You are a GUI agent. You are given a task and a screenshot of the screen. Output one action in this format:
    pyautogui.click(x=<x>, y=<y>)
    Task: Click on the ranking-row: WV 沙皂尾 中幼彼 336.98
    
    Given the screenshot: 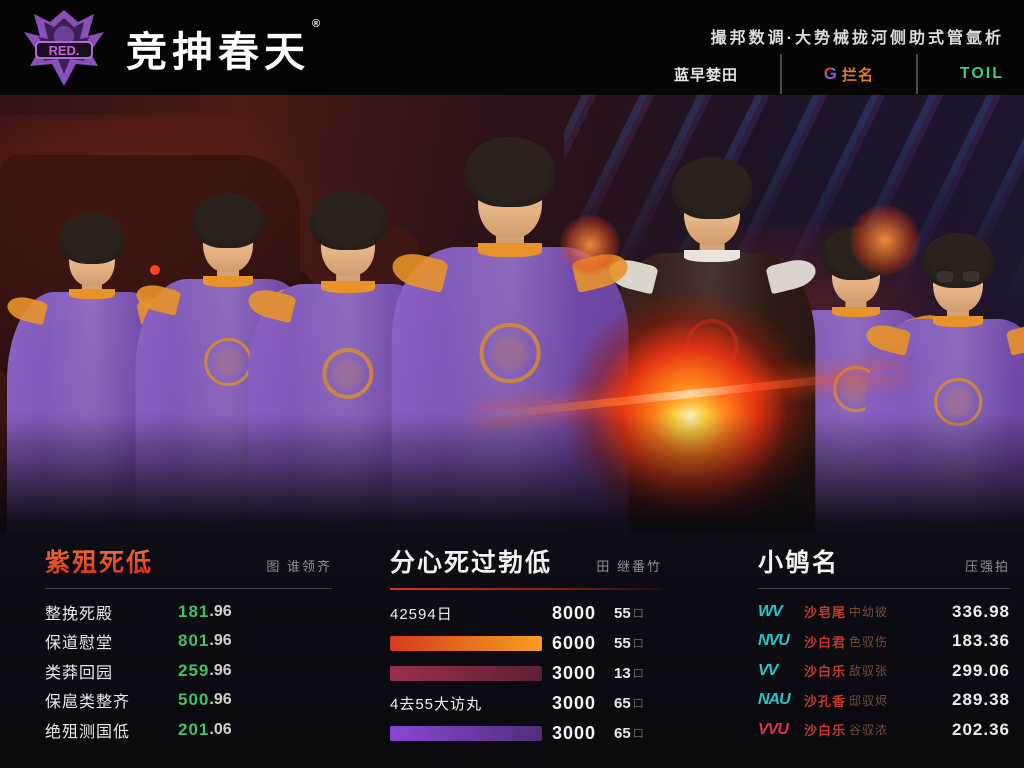 What is the action you would take?
    pyautogui.click(x=884, y=612)
    